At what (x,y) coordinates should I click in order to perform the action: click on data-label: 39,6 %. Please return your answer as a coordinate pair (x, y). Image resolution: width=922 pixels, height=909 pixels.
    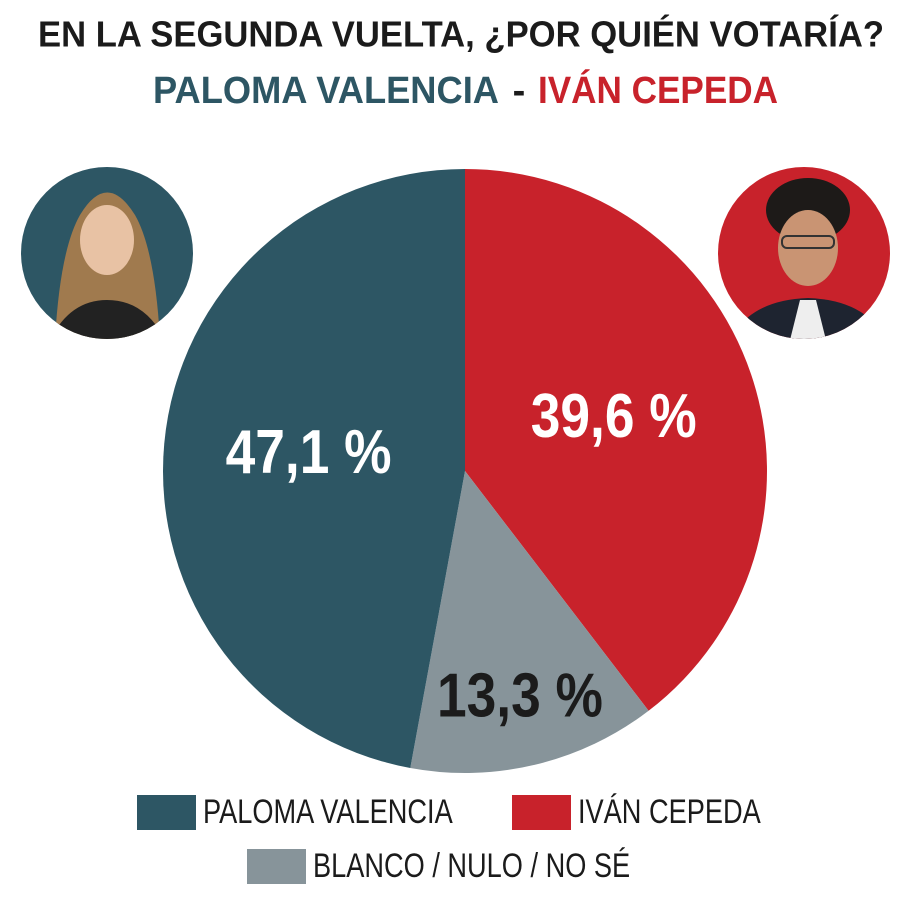
    Looking at the image, I should click on (614, 416).